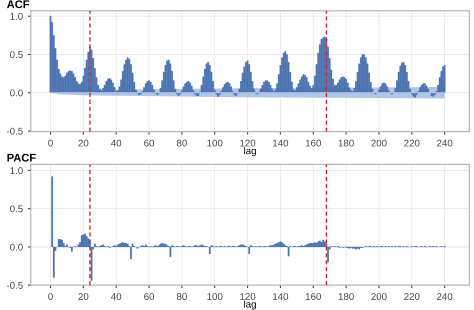  I want to click on chart-title: PACF, so click(21, 158).